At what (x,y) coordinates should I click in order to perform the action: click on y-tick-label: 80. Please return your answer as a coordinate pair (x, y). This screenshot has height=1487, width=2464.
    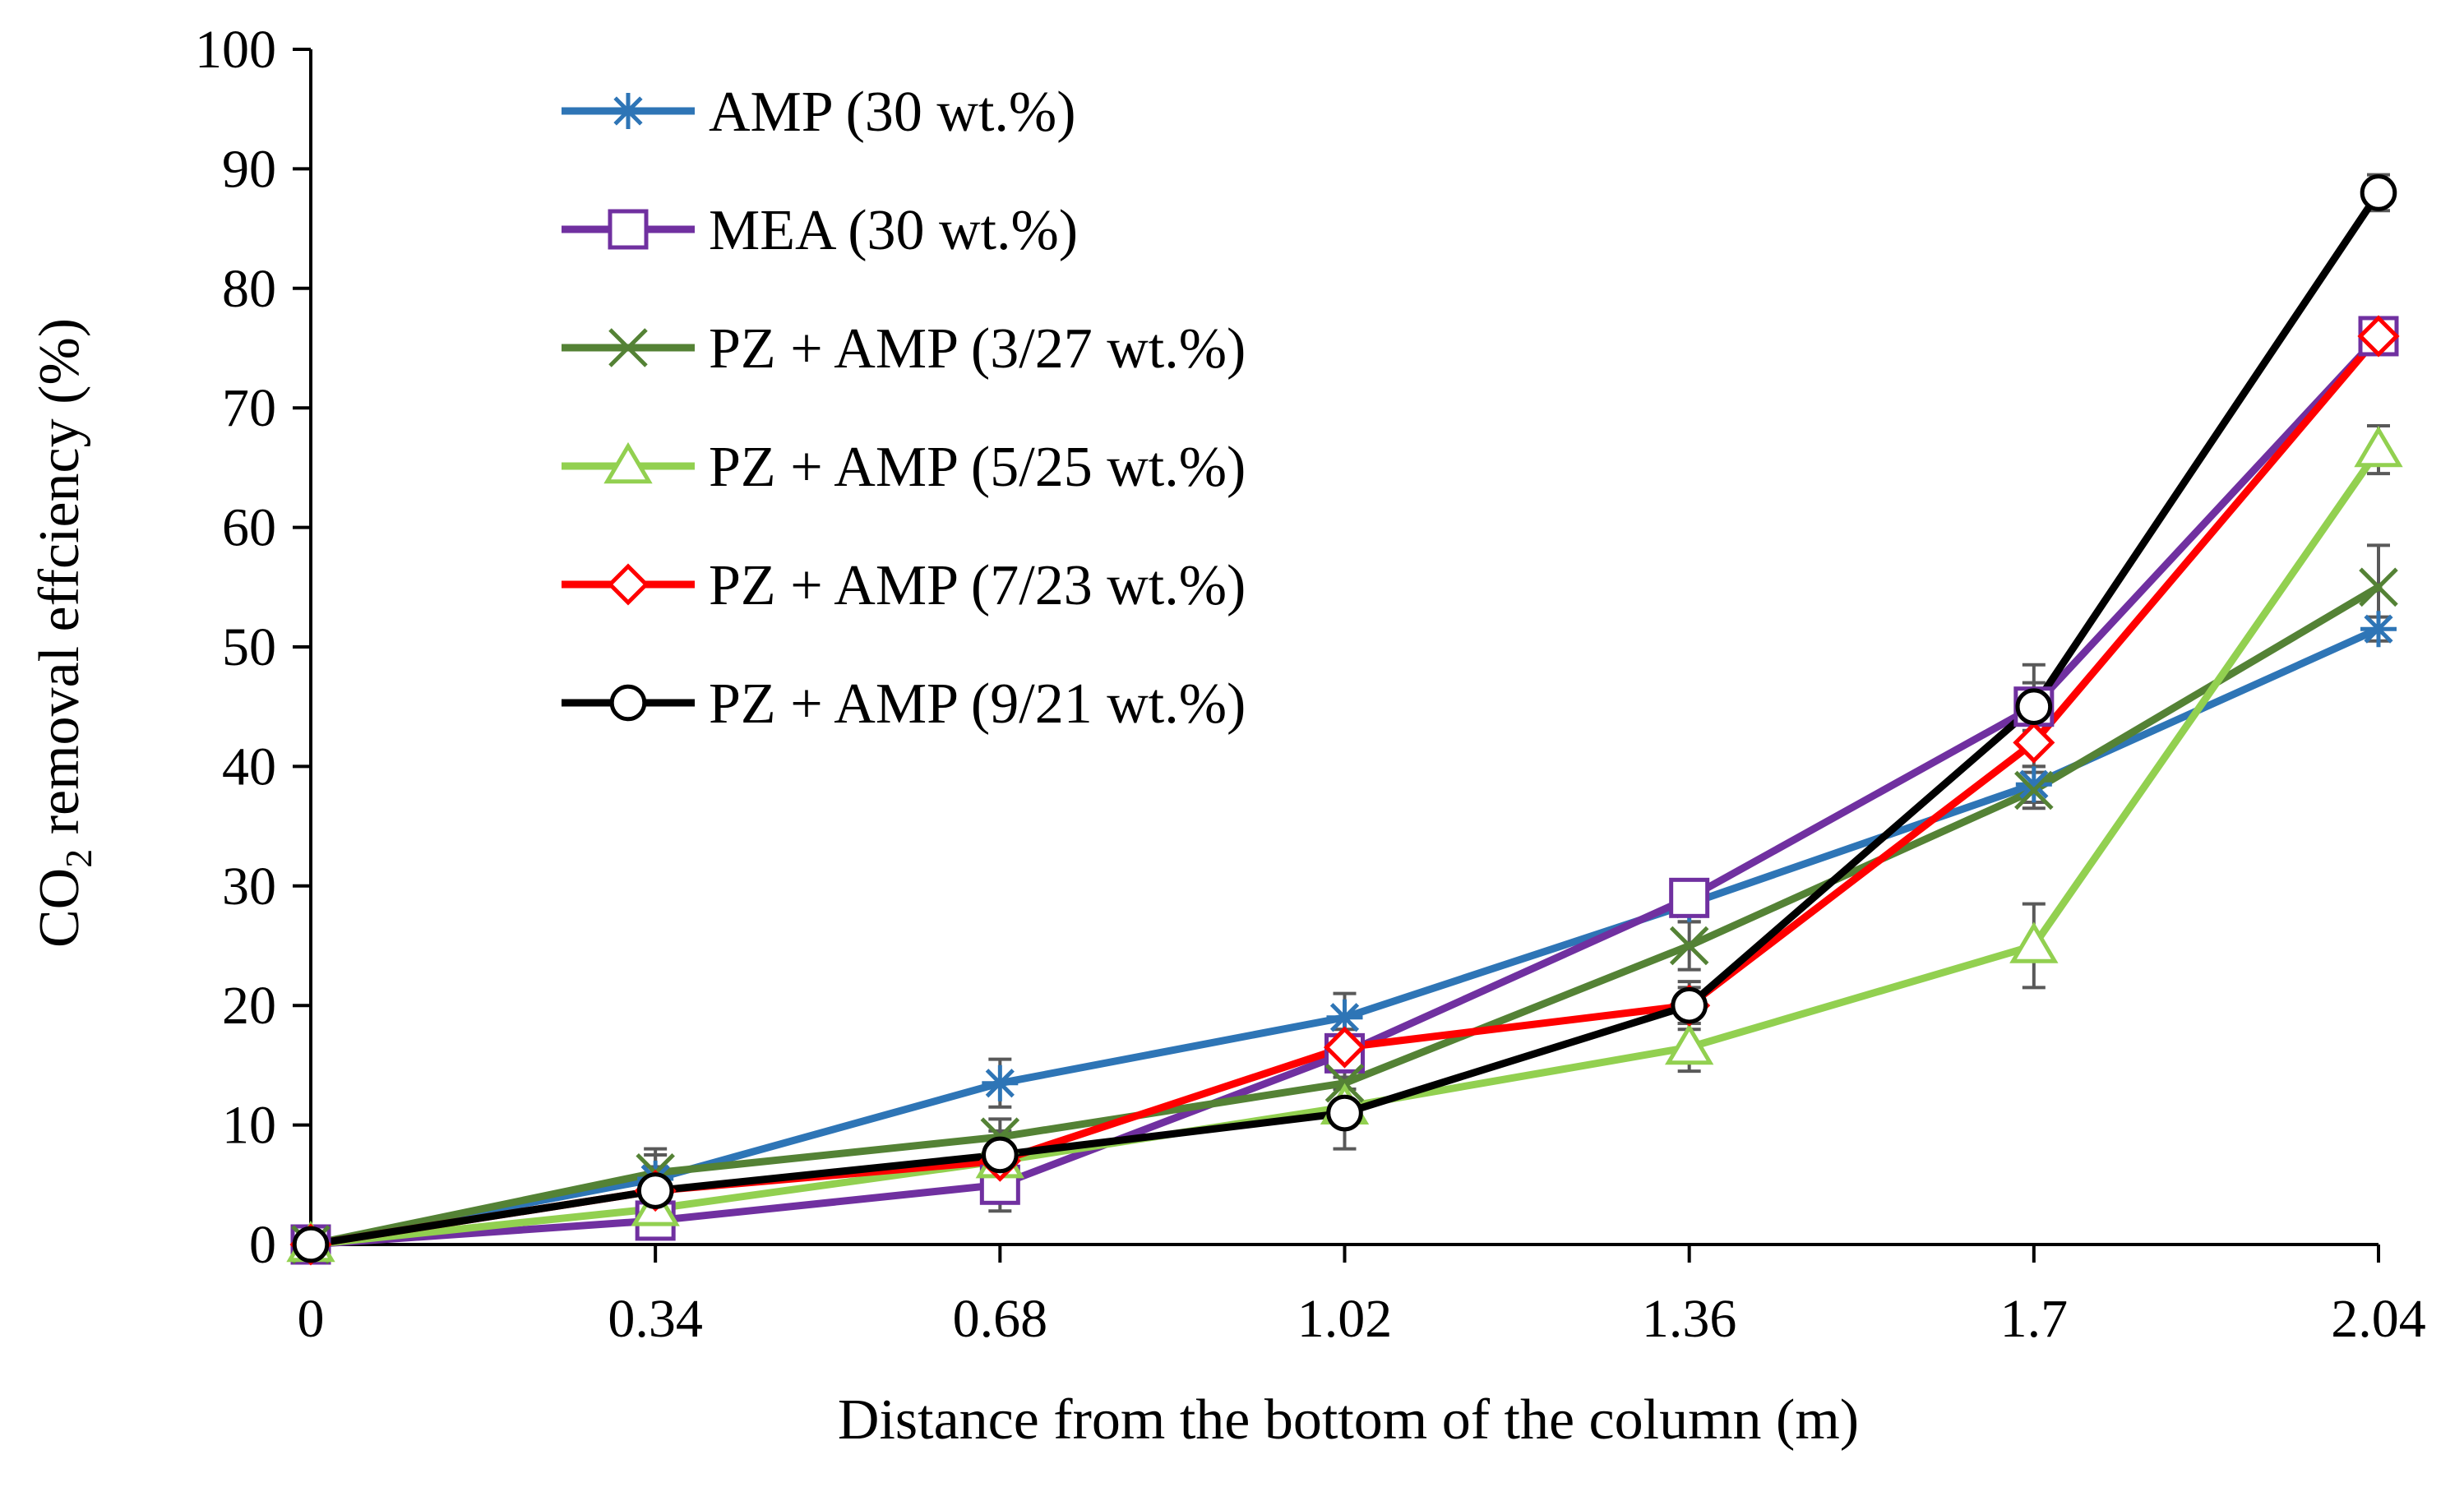
    Looking at the image, I should click on (249, 289).